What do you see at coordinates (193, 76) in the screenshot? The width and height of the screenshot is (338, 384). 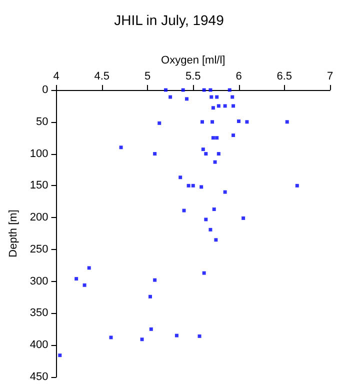 I see `x-tick-label: 5.5` at bounding box center [193, 76].